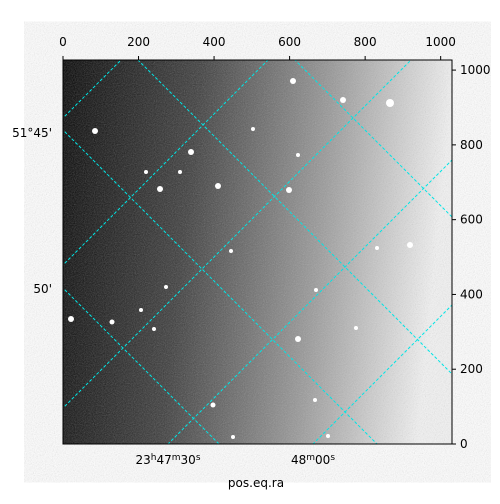  I want to click on x-tick-label: 800, so click(365, 42).